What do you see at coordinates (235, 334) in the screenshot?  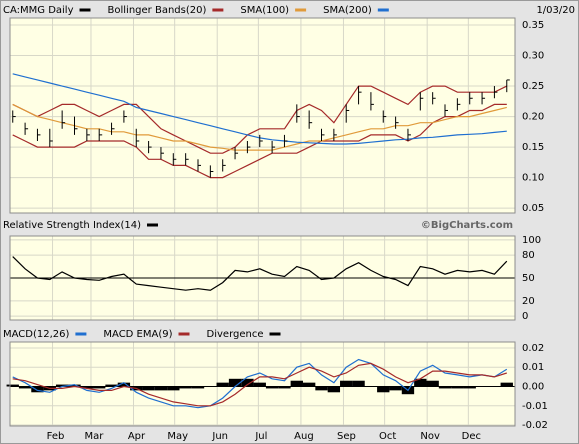 I see `legend-label: Divergence` at bounding box center [235, 334].